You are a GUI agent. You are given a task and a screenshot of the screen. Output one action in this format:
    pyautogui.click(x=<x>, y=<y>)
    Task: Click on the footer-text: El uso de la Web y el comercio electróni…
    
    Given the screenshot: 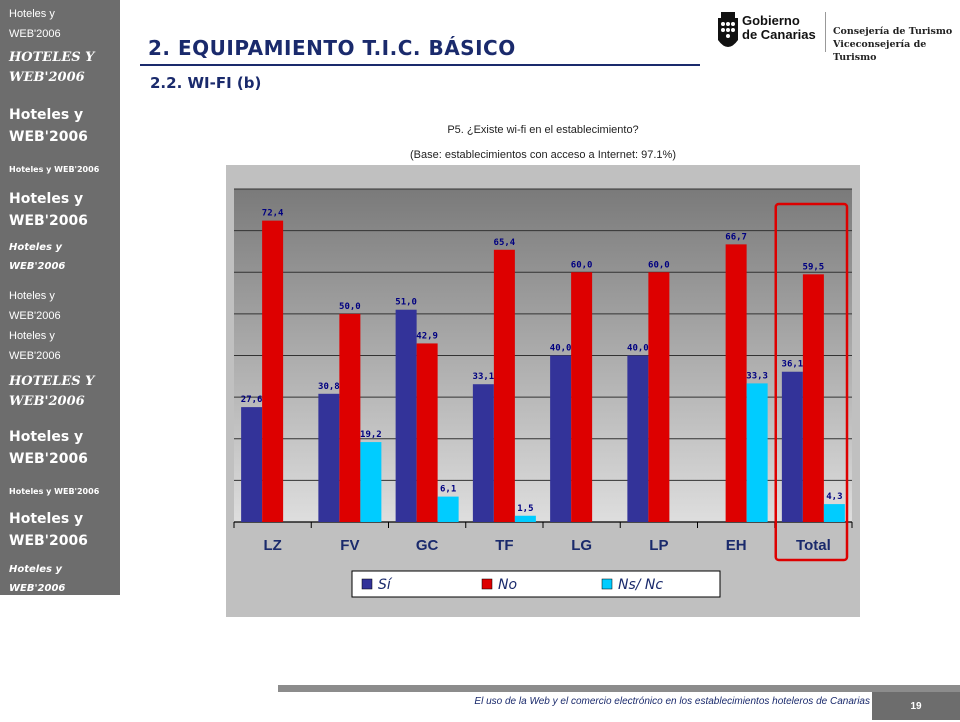 What is the action you would take?
    pyautogui.click(x=672, y=701)
    